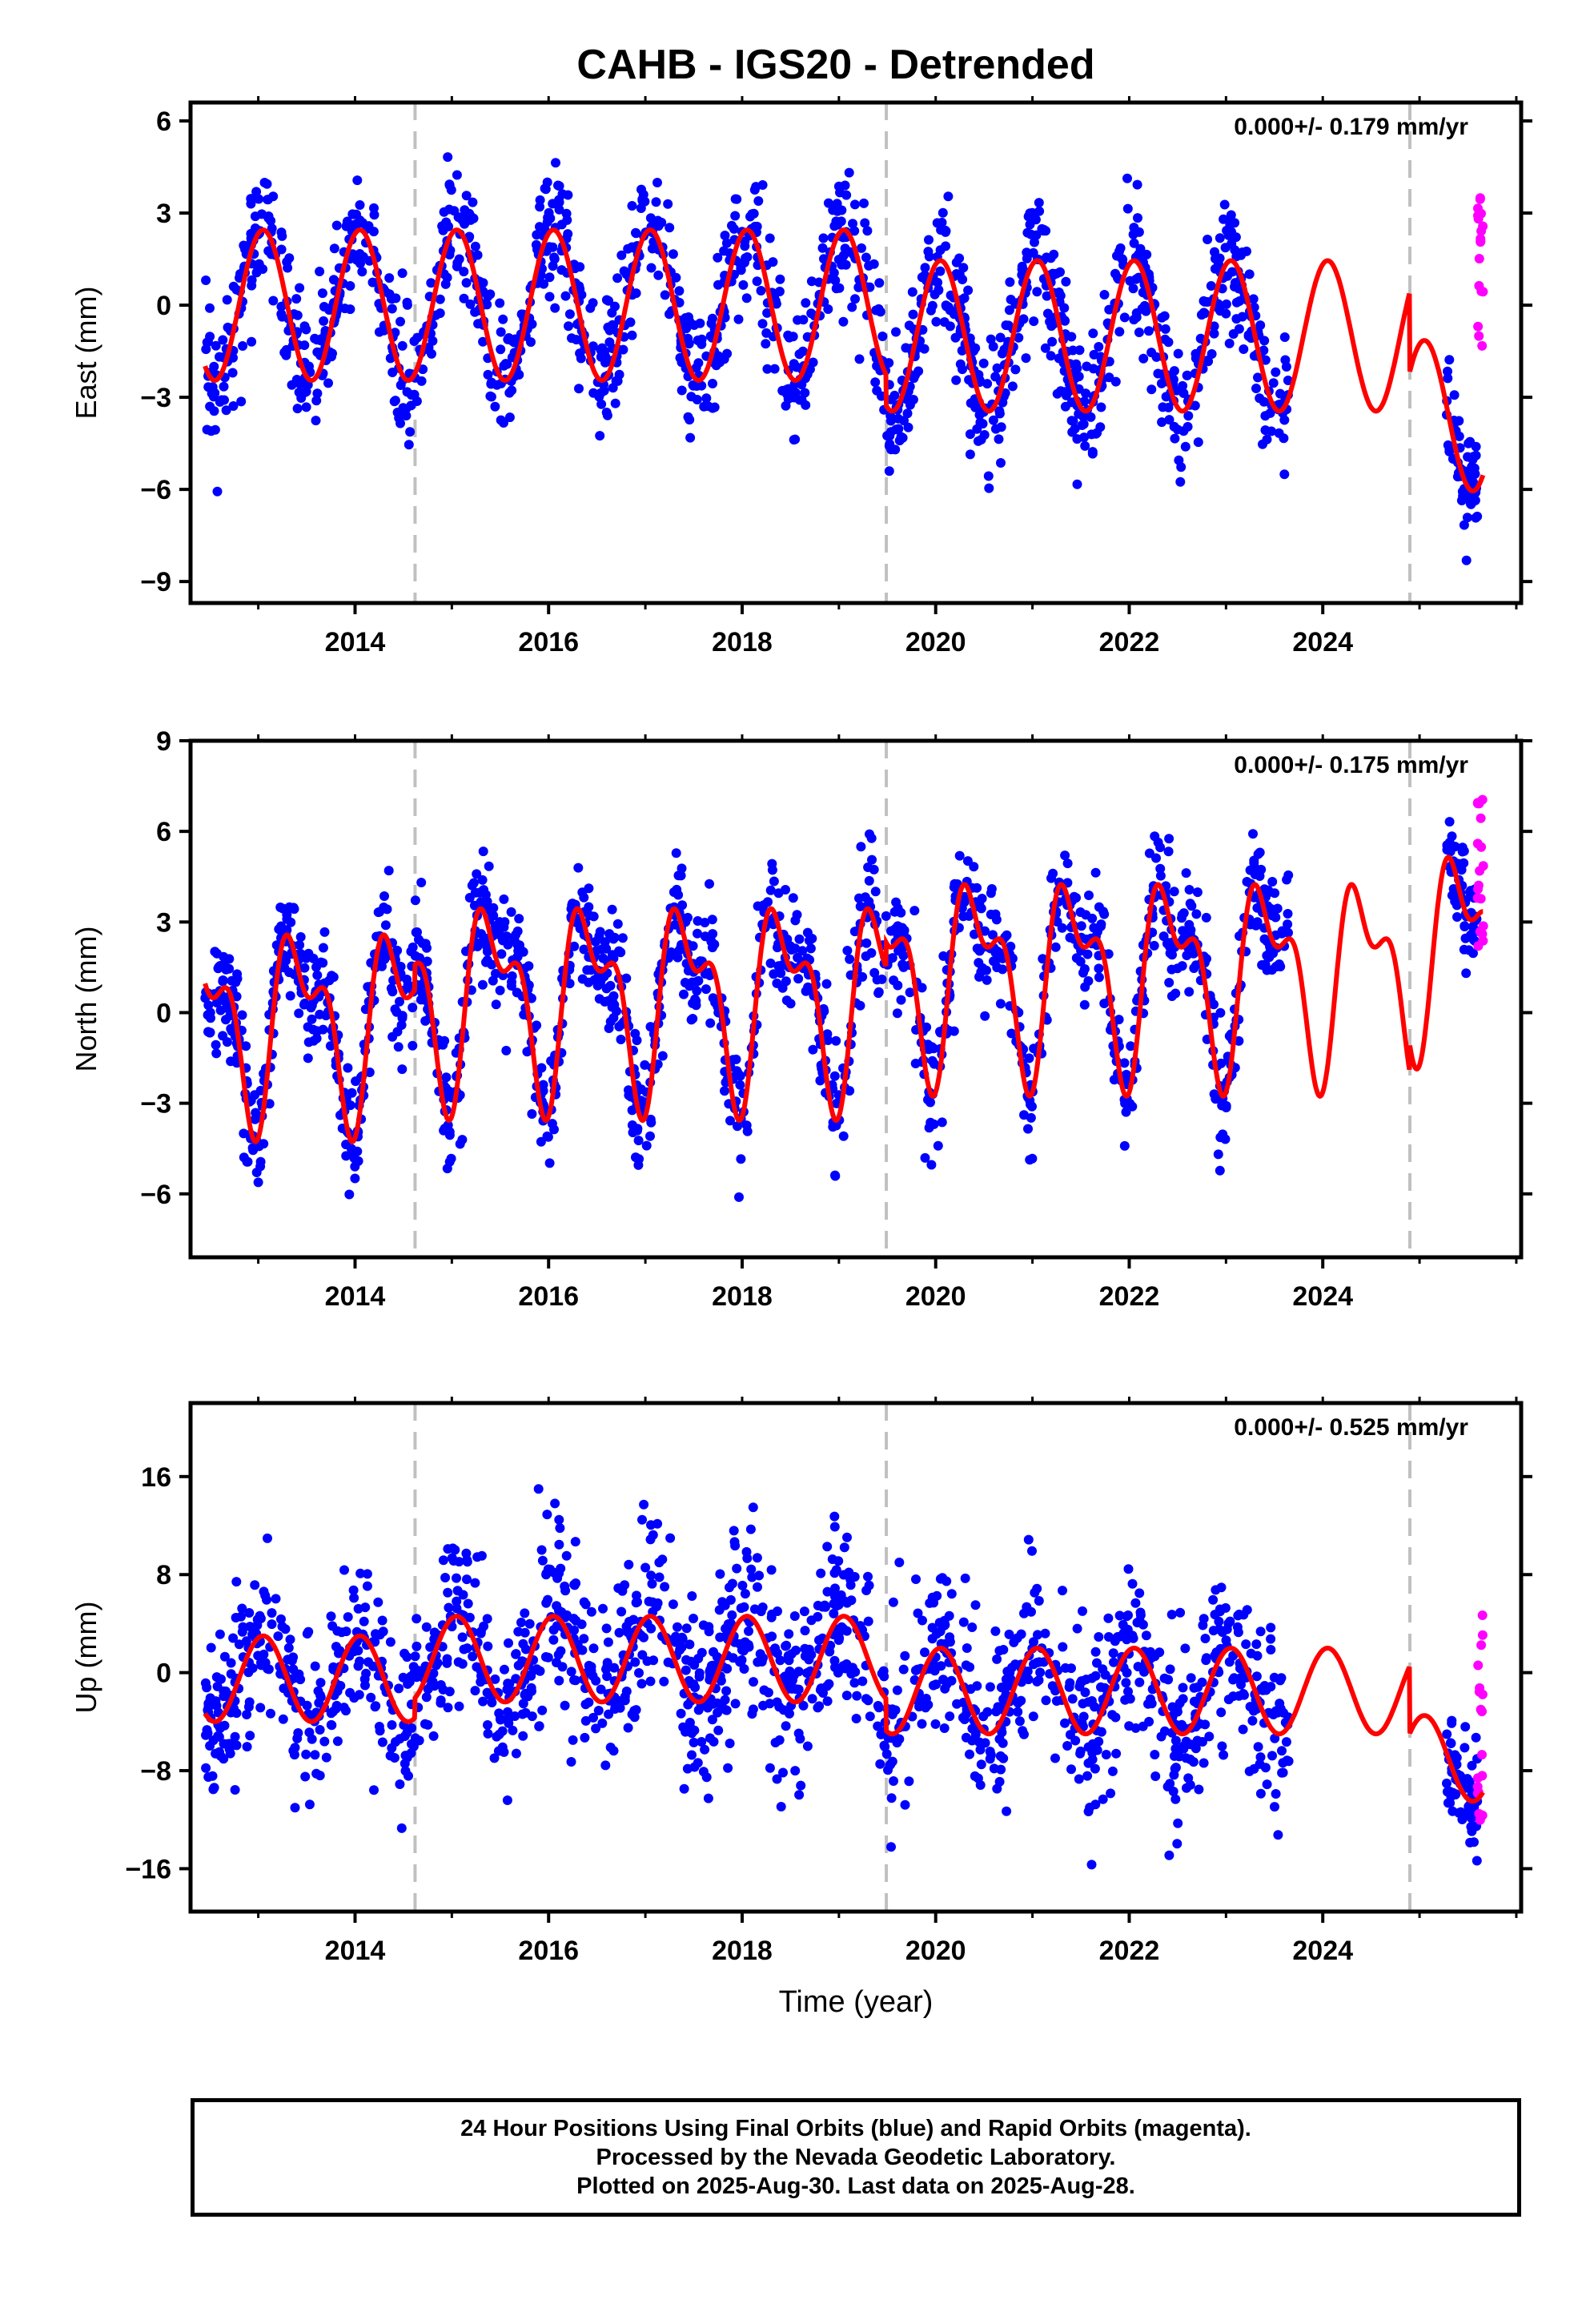  I want to click on east-ytick-label: −3, so click(155, 398).